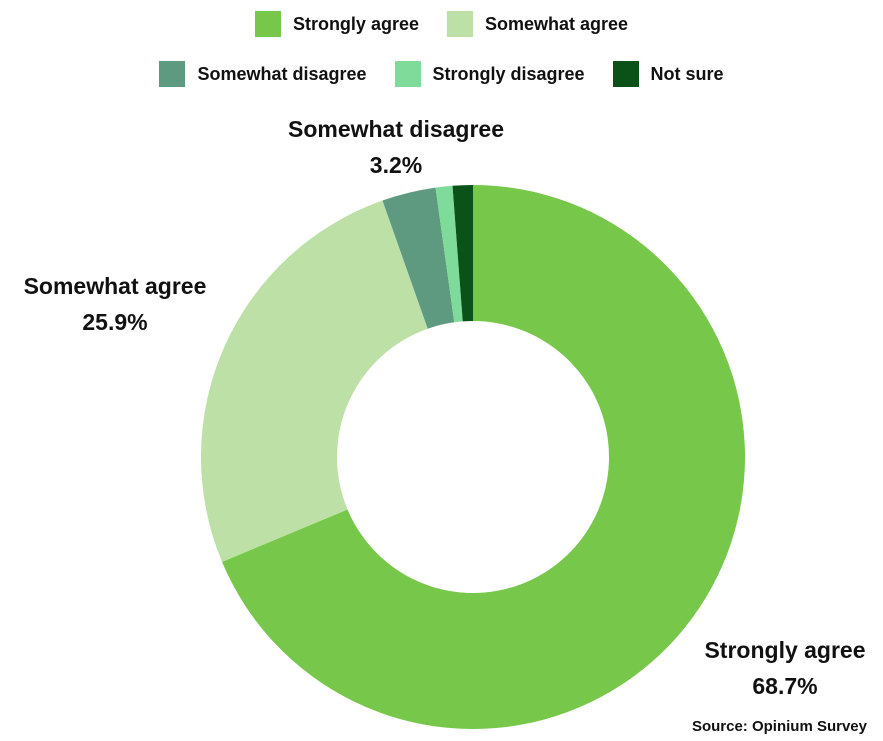 The width and height of the screenshot is (883, 741). Describe the element at coordinates (408, 74) in the screenshot. I see `legend-swatch-strongly-disagree` at that location.